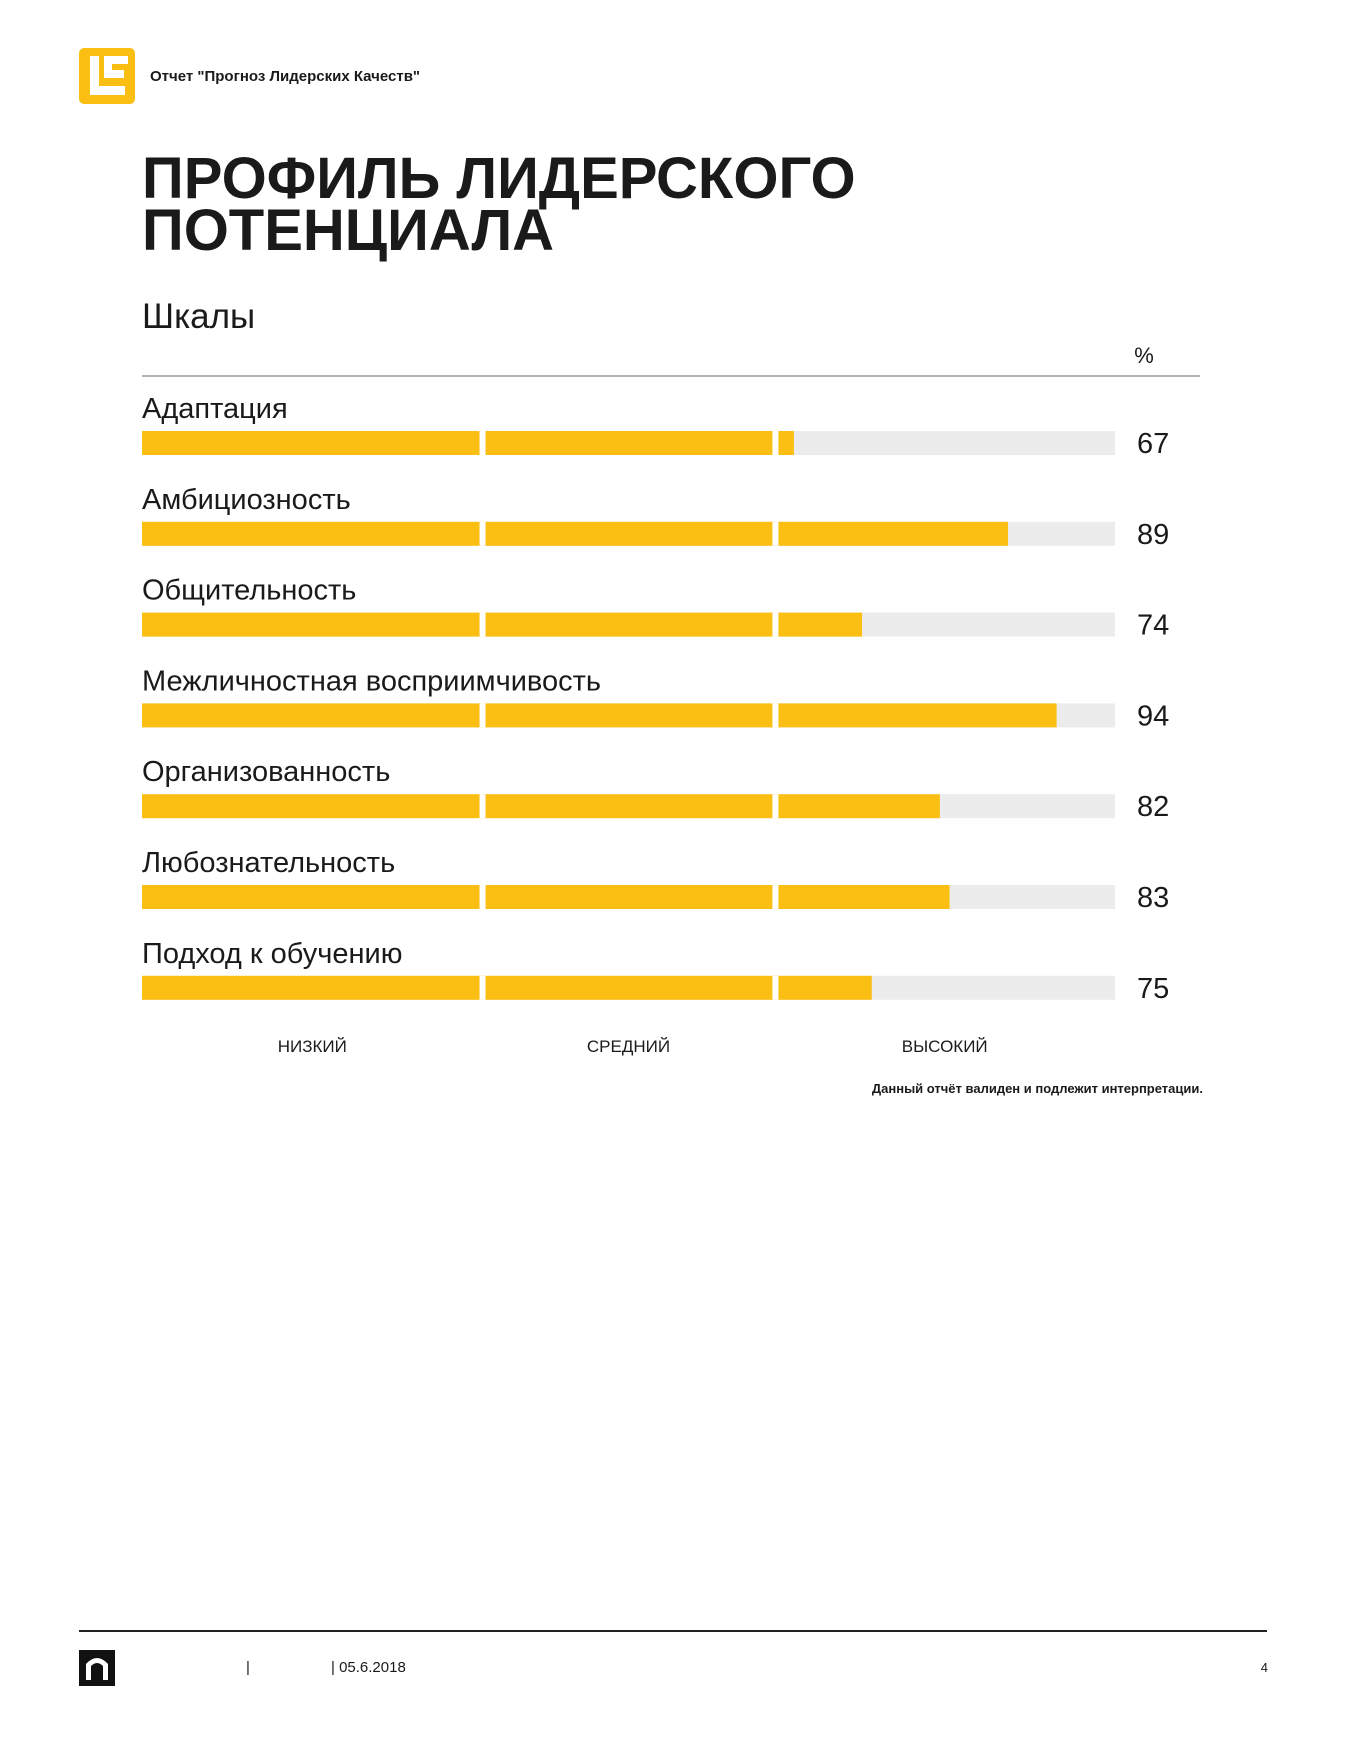  Describe the element at coordinates (1144, 355) in the screenshot. I see `unit-label: %` at that location.